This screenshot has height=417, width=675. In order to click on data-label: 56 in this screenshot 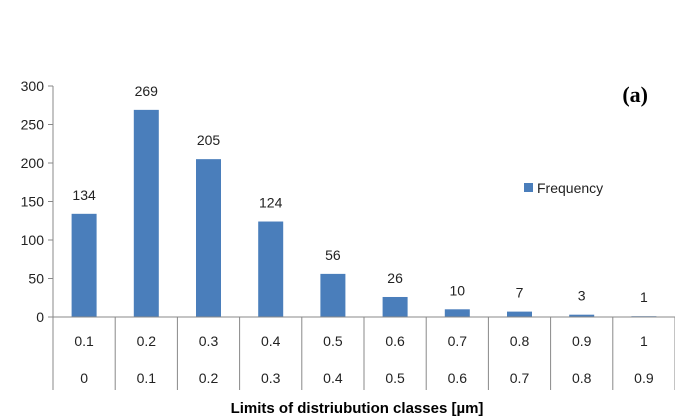, I will do `click(333, 255)`.